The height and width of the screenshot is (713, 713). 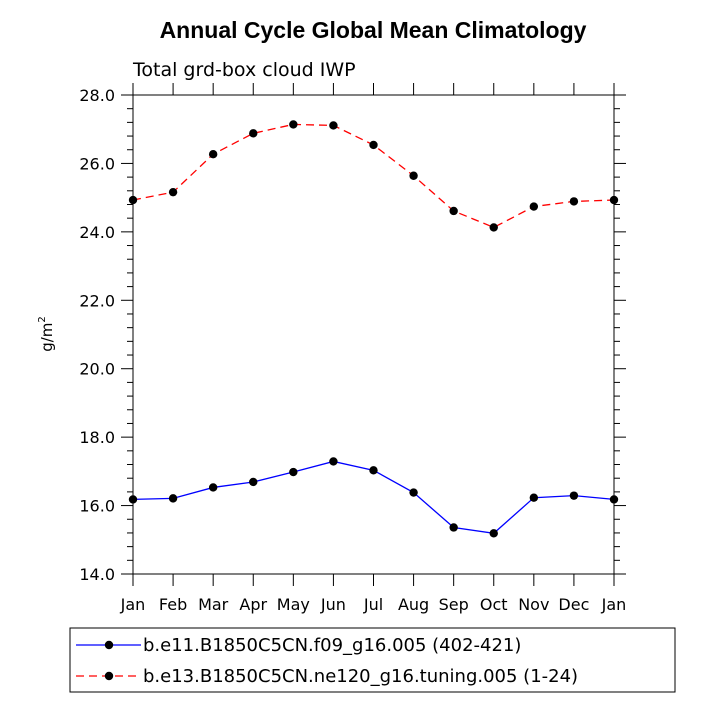 I want to click on y-tick-label: 14.0, so click(x=97, y=574).